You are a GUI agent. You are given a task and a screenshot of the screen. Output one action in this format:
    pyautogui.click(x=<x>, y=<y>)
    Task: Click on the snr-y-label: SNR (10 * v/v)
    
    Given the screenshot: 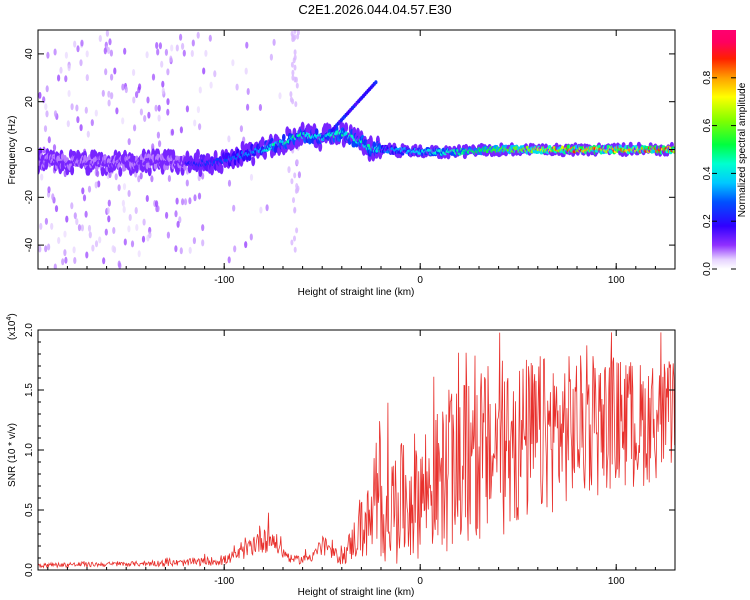 What is the action you would take?
    pyautogui.click(x=12, y=455)
    